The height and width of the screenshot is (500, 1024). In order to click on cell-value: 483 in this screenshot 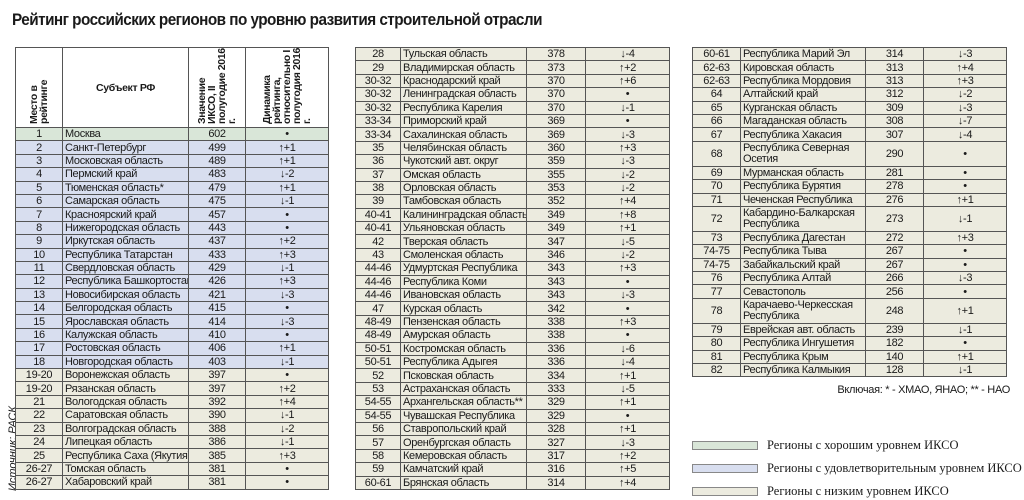, I will do `click(217, 174)`.